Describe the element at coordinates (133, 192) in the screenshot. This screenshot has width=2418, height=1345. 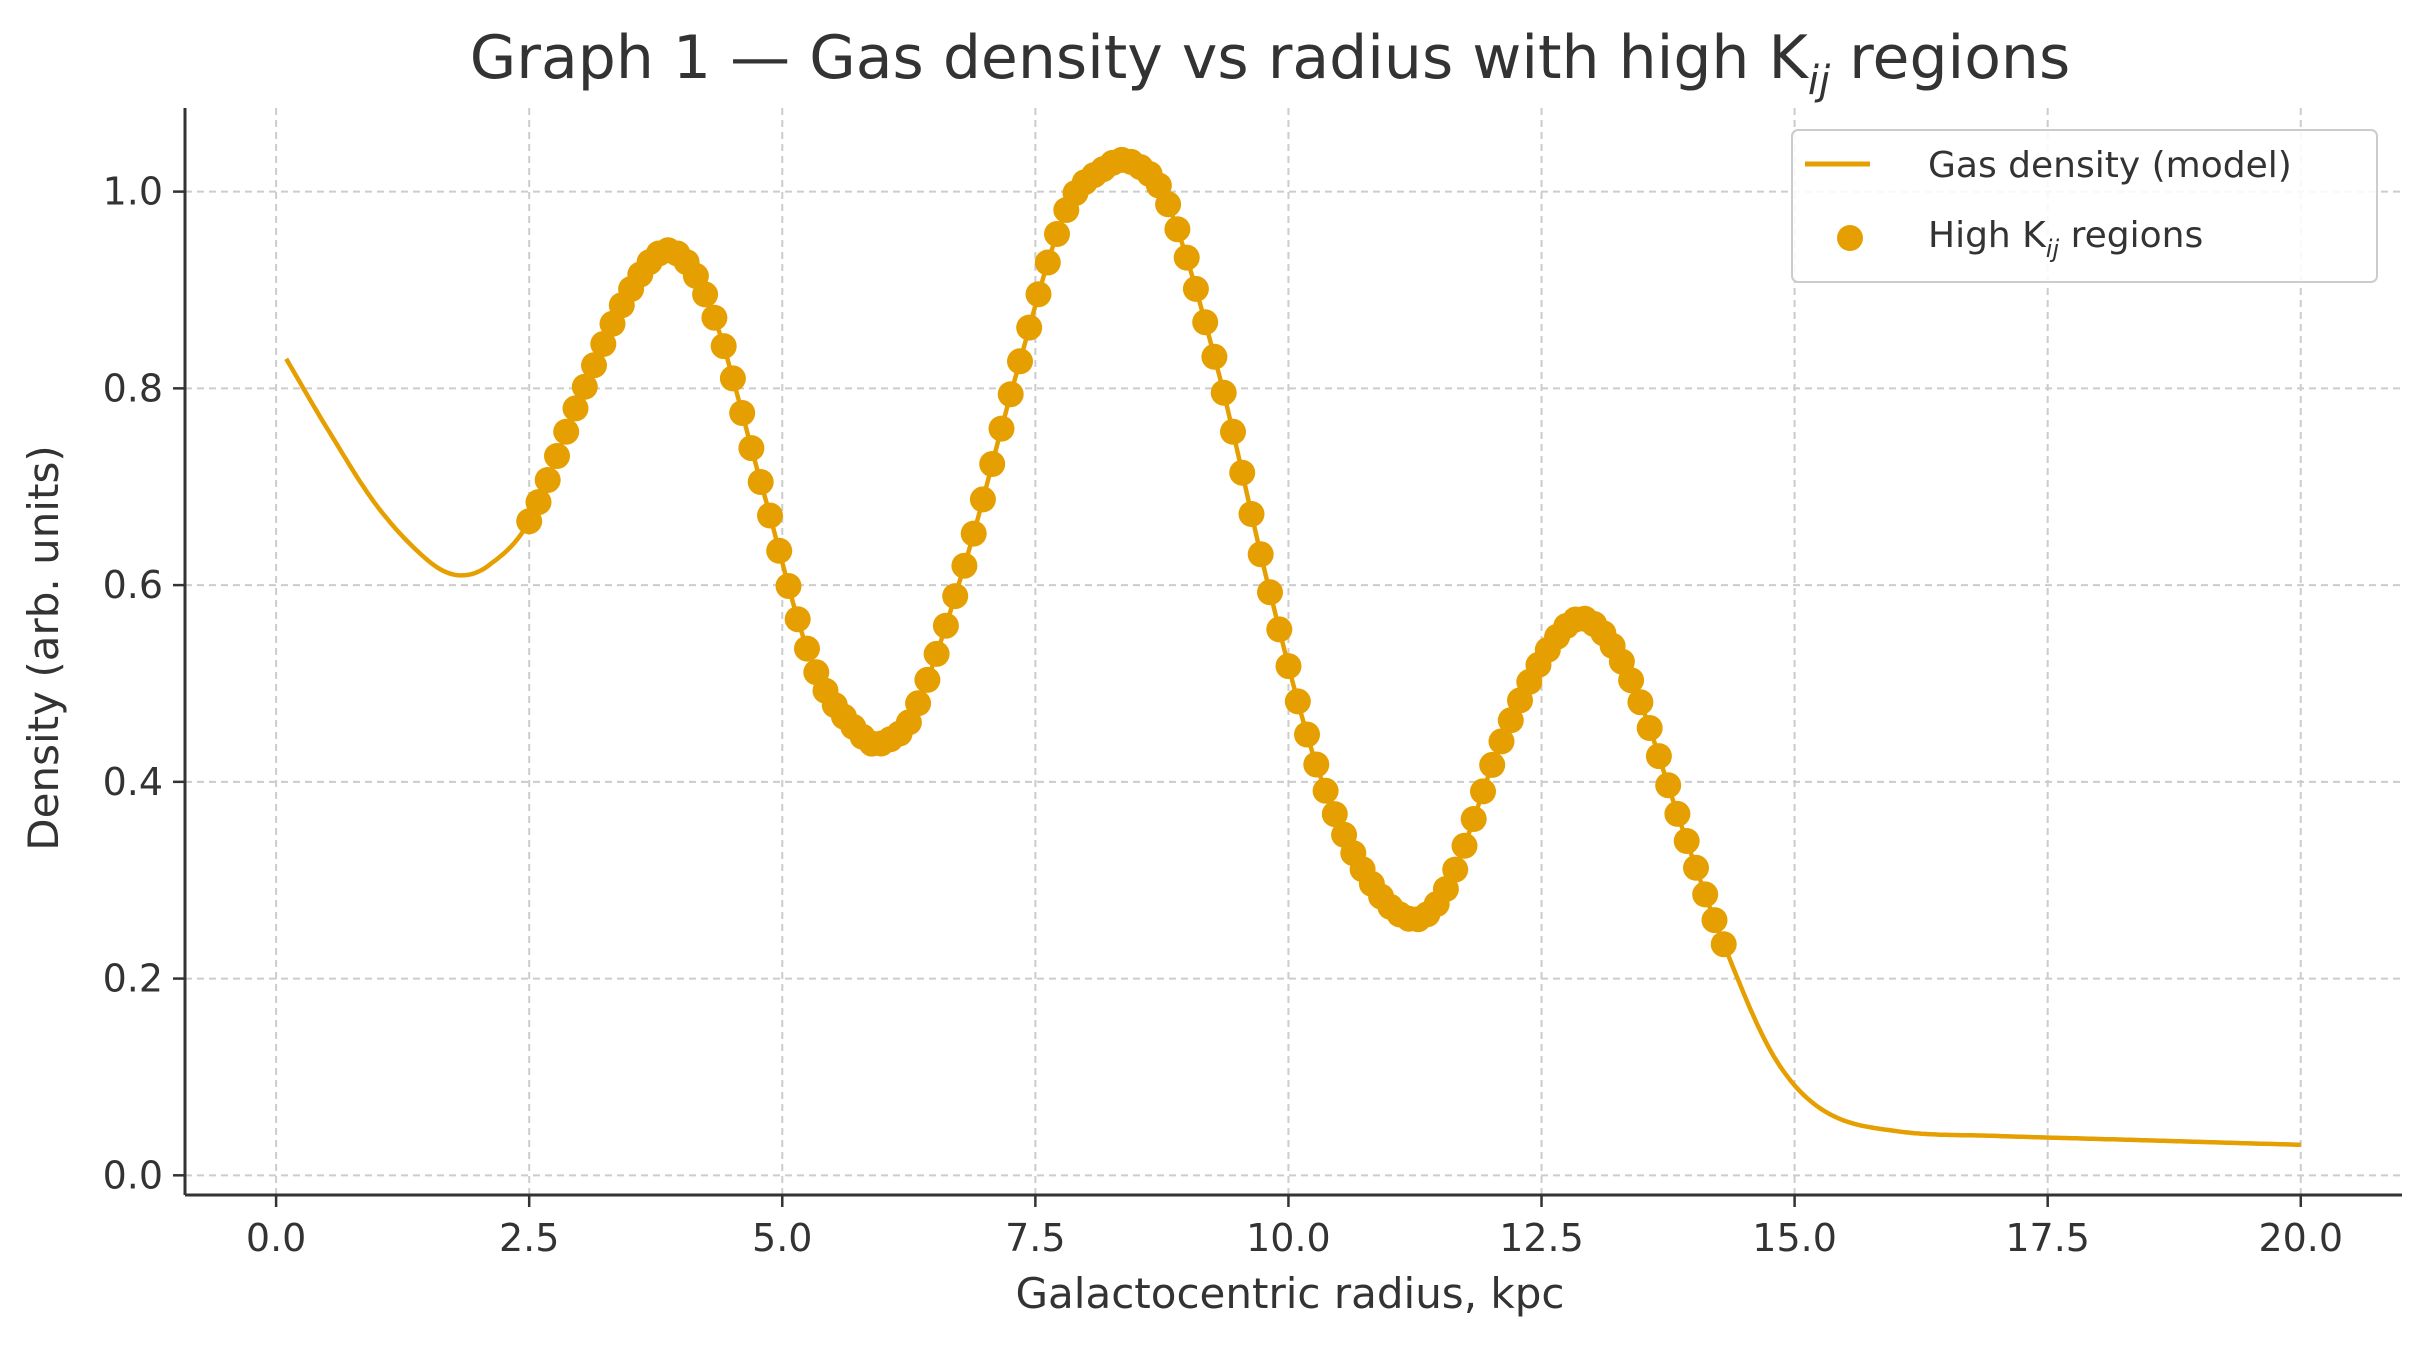
I see `y-tick-label: 1.0` at that location.